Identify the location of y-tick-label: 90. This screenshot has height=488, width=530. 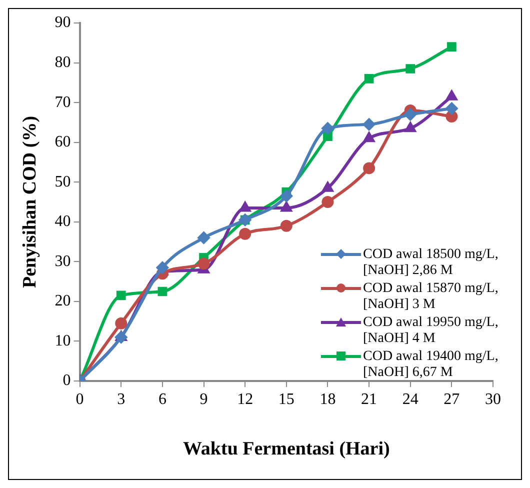
(62, 23).